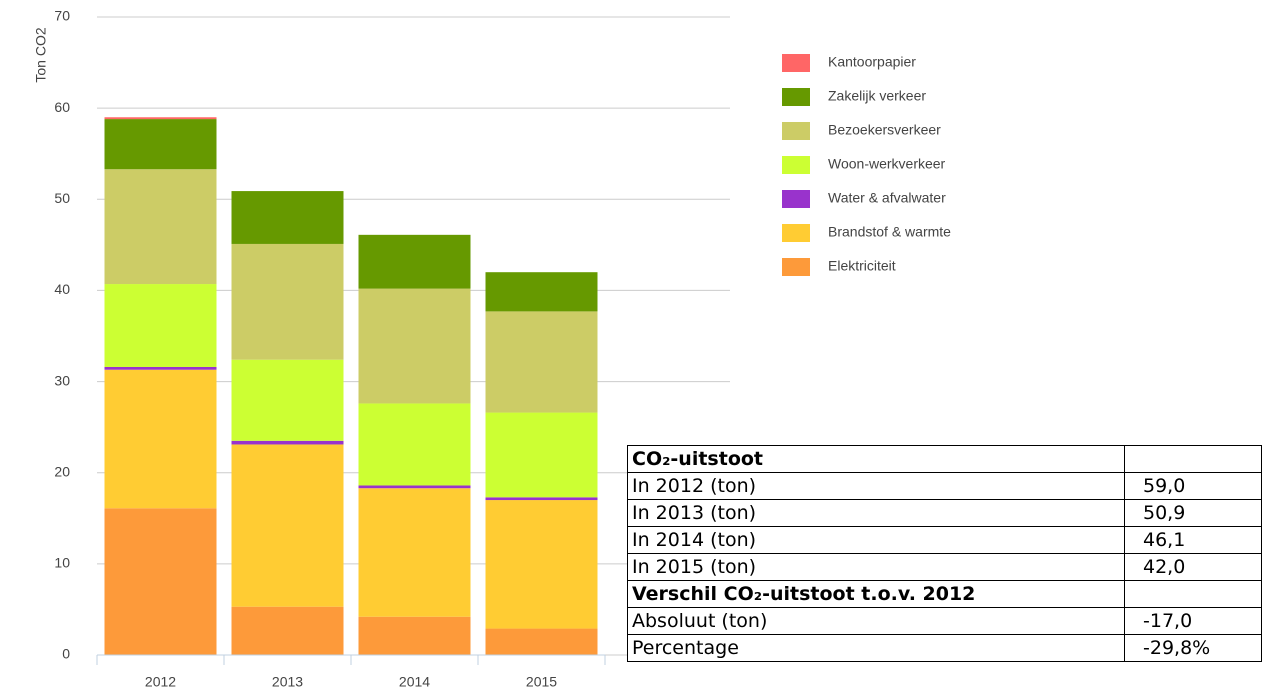  What do you see at coordinates (876, 567) in the screenshot?
I see `table-cell: In 2015 (ton)` at bounding box center [876, 567].